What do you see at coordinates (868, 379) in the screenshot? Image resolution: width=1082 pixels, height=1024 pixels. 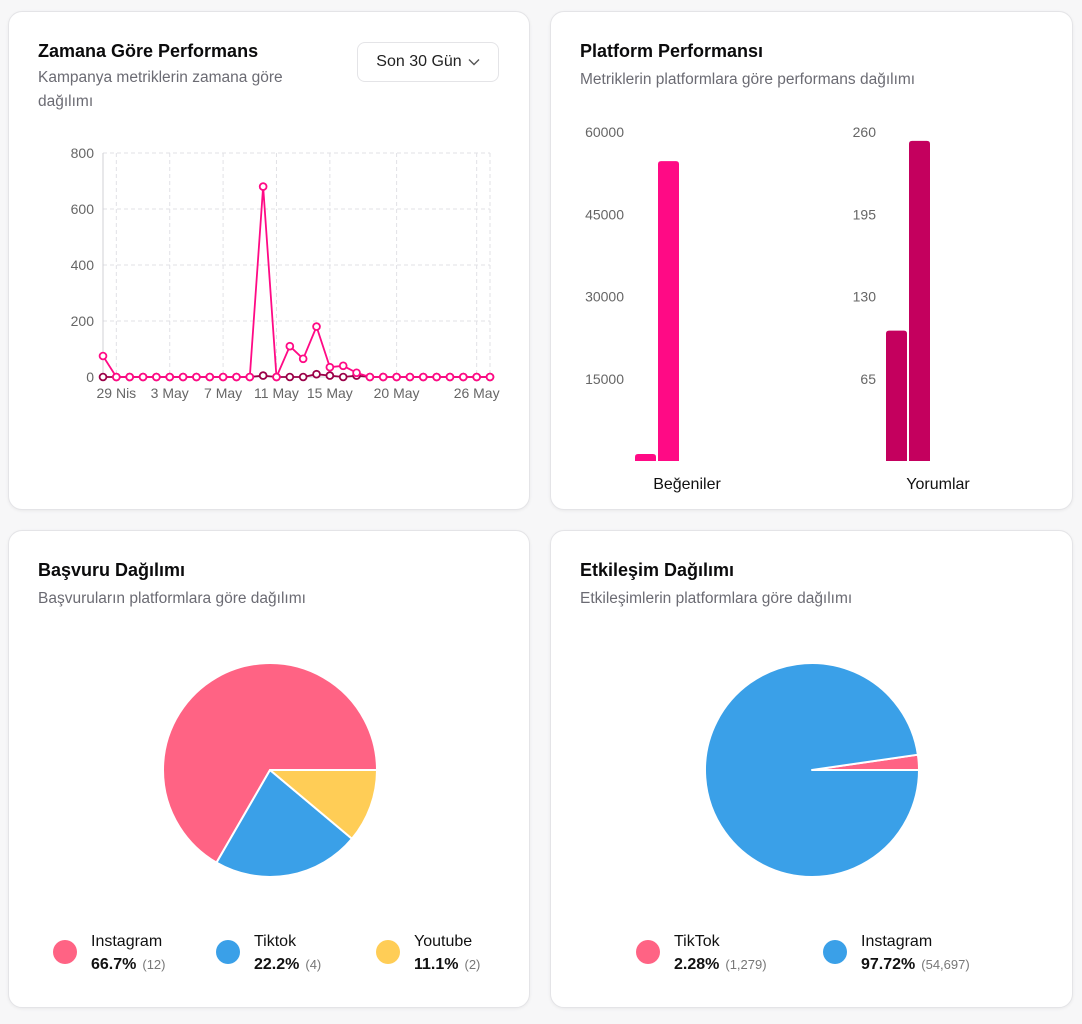 I see `y-tick-label: 65` at bounding box center [868, 379].